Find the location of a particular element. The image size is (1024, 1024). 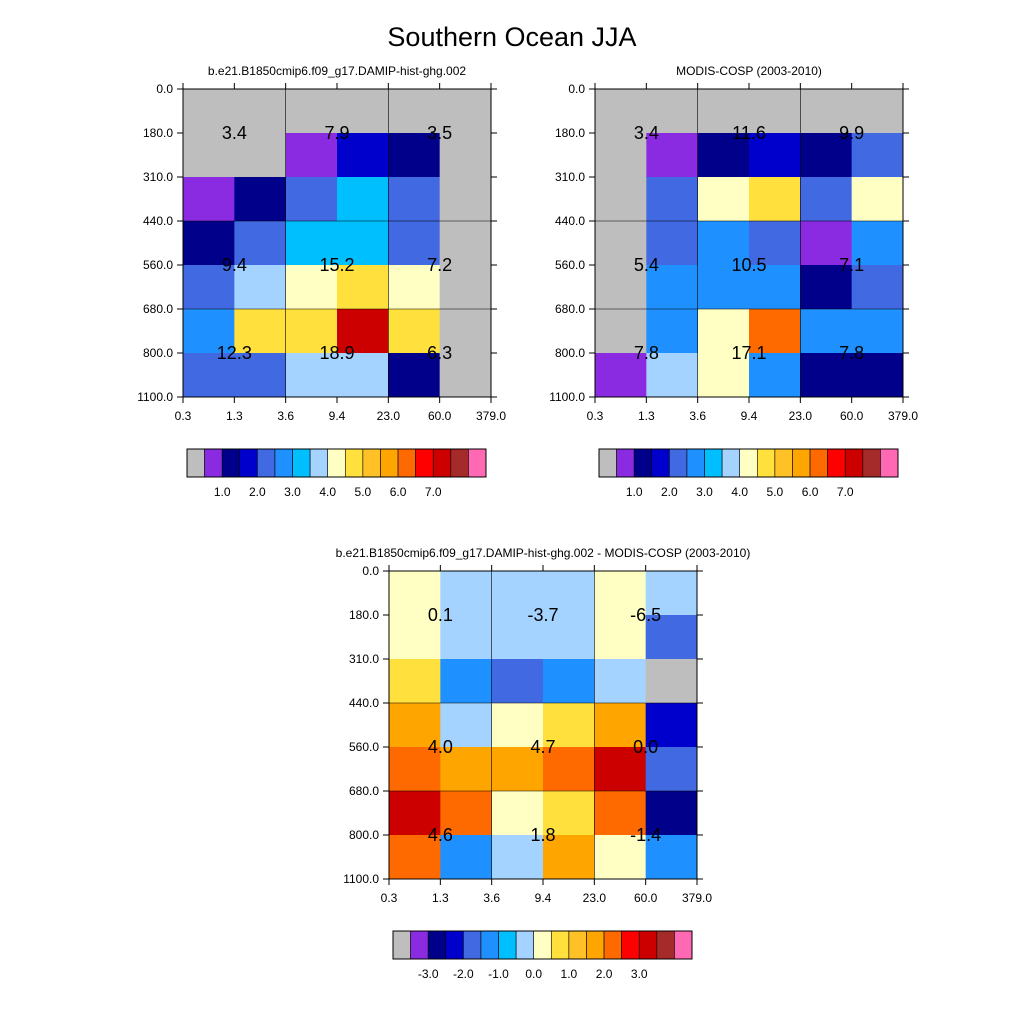

colorbar-label: 2.0 is located at coordinates (604, 974).